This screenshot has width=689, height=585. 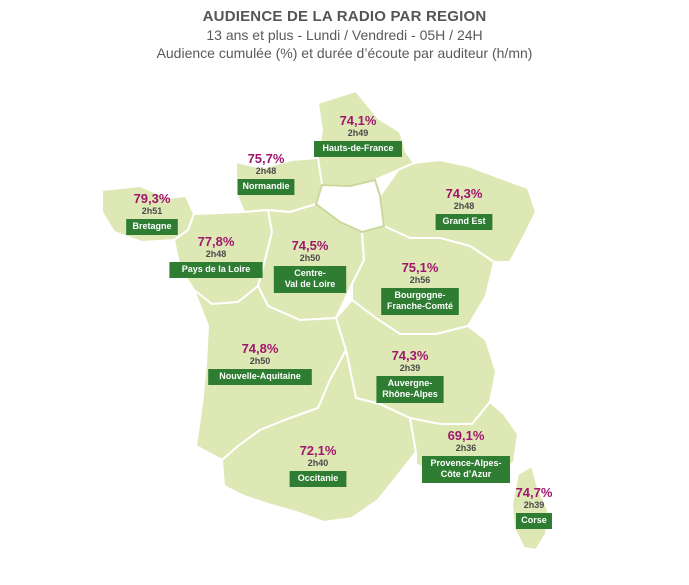 I want to click on region-label-corse: 74,7%2h39 Corse, so click(x=534, y=507).